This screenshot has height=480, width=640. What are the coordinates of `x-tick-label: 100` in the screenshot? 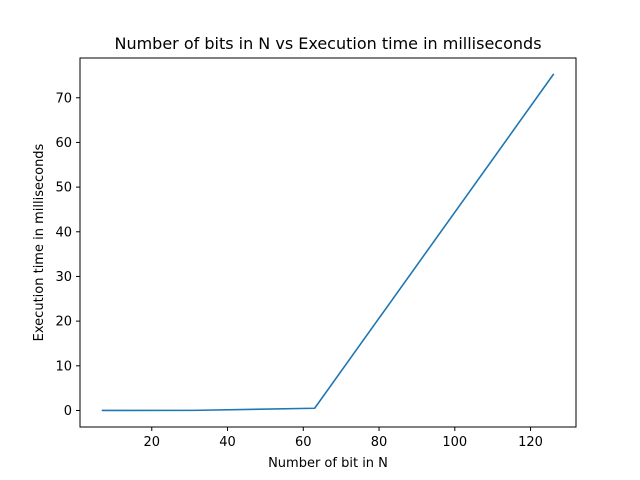 It's located at (454, 442).